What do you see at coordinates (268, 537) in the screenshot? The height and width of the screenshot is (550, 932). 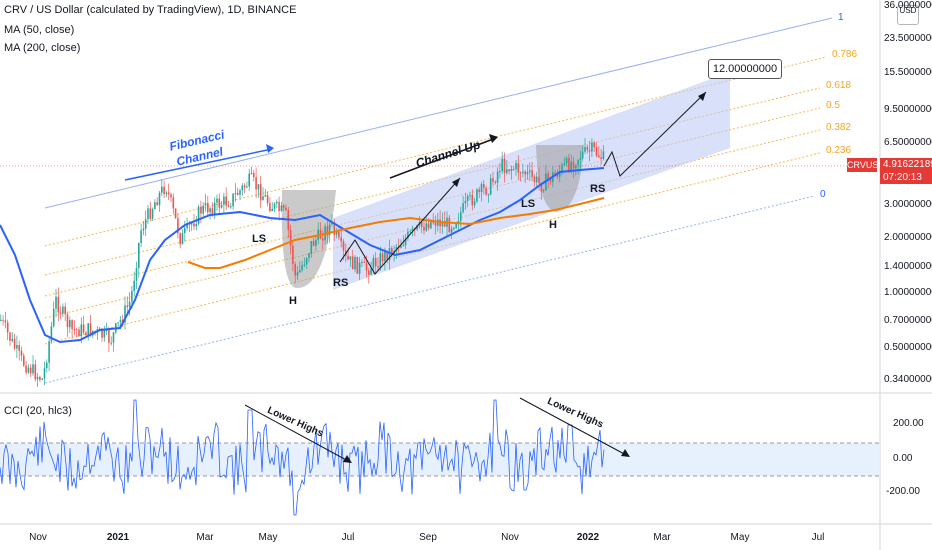 I see `time-tick: May` at bounding box center [268, 537].